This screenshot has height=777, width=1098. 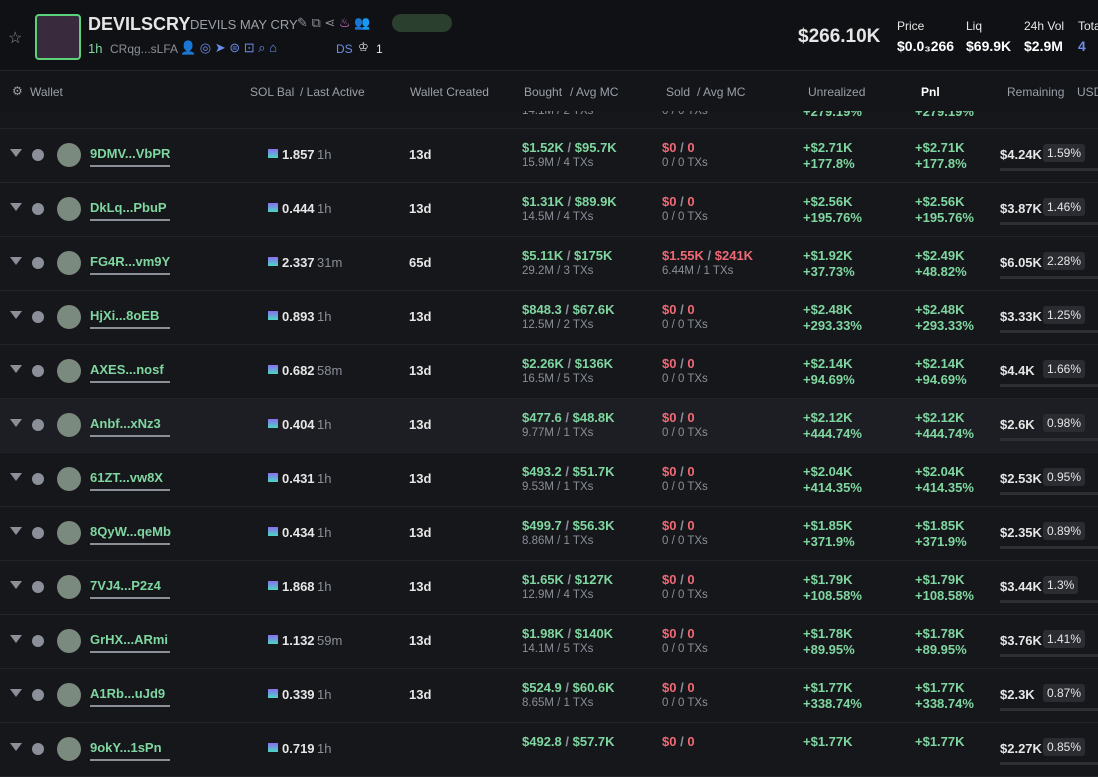 I want to click on bought: $477.6$48.8K, so click(x=568, y=417).